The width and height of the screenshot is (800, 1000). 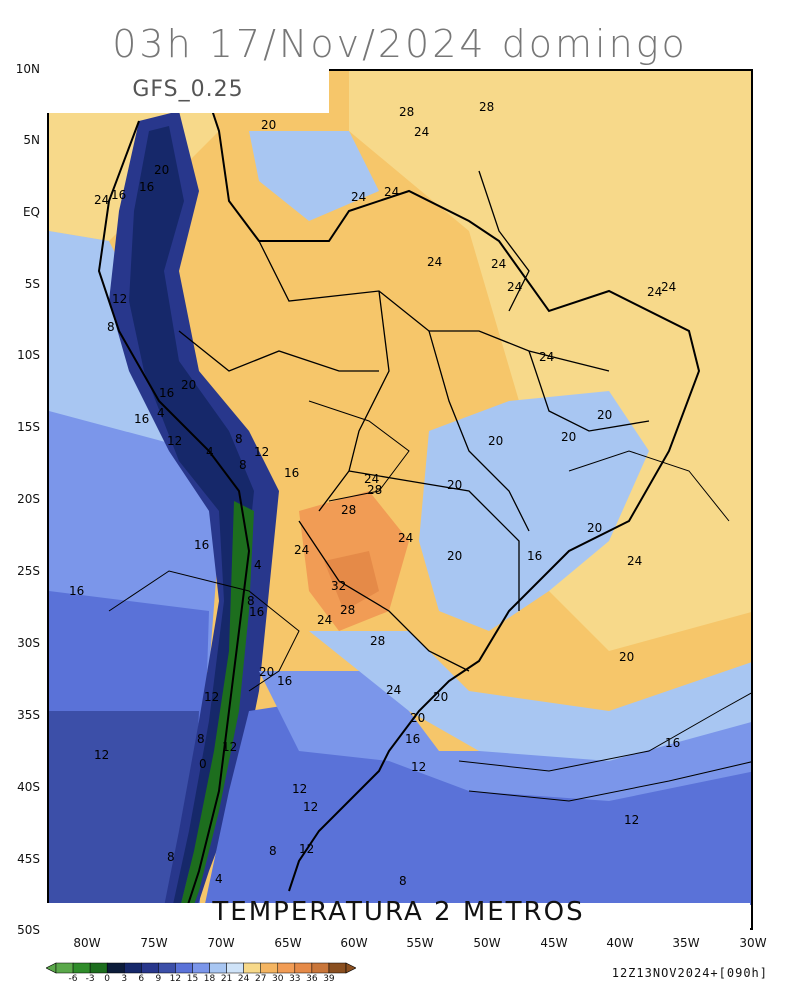 I want to click on colorbar-arrow-right, so click(x=350, y=968).